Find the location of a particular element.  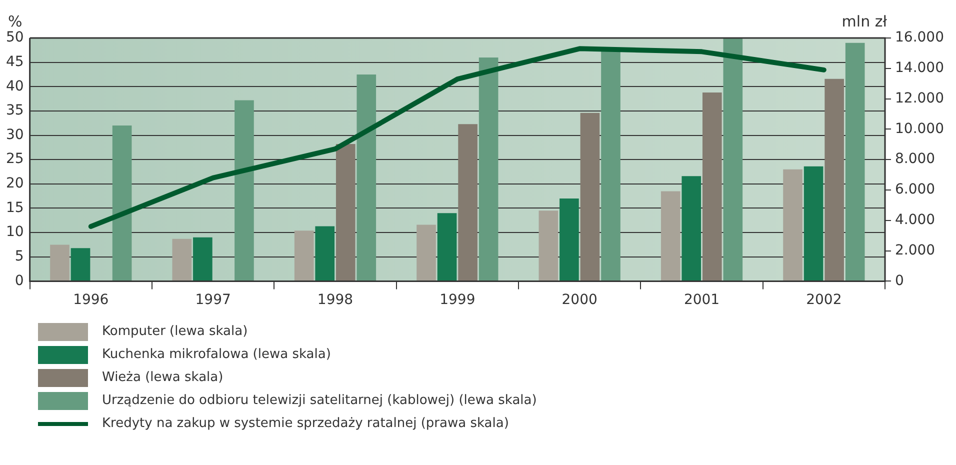

y2-tick-label: 2.000 is located at coordinates (915, 250).